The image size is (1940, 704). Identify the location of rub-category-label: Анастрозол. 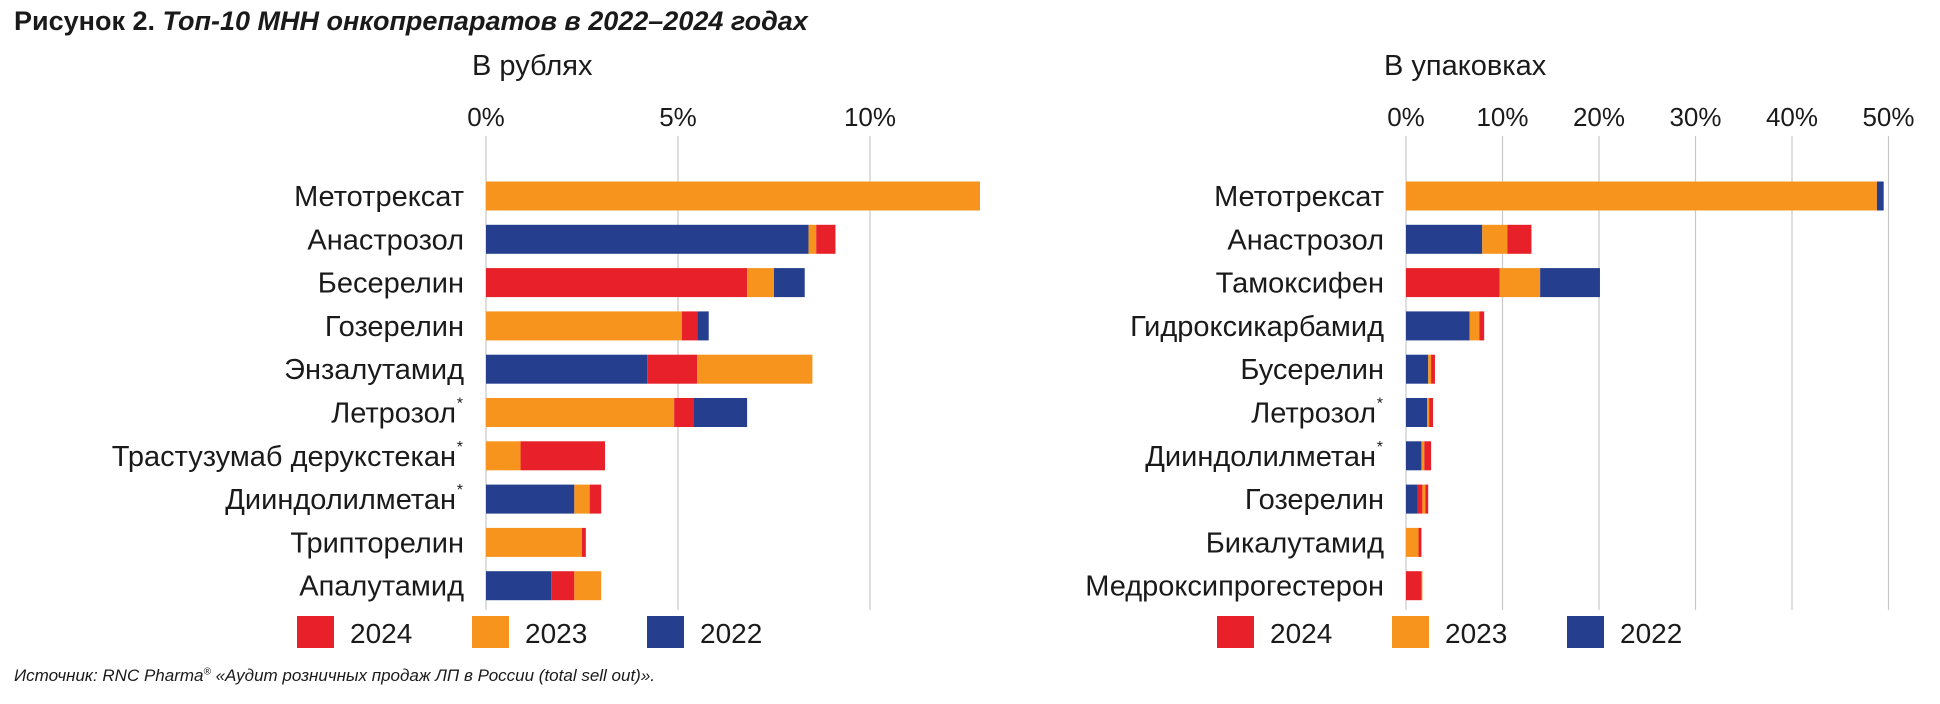
(385, 240).